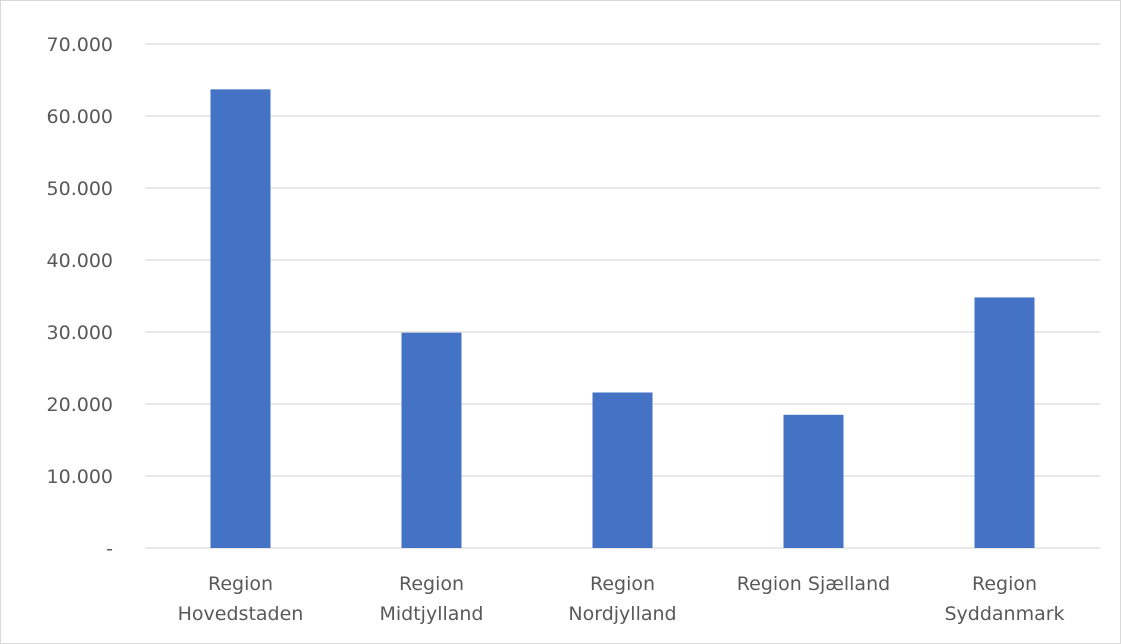  I want to click on y-tick-label: 70.000, so click(80, 45).